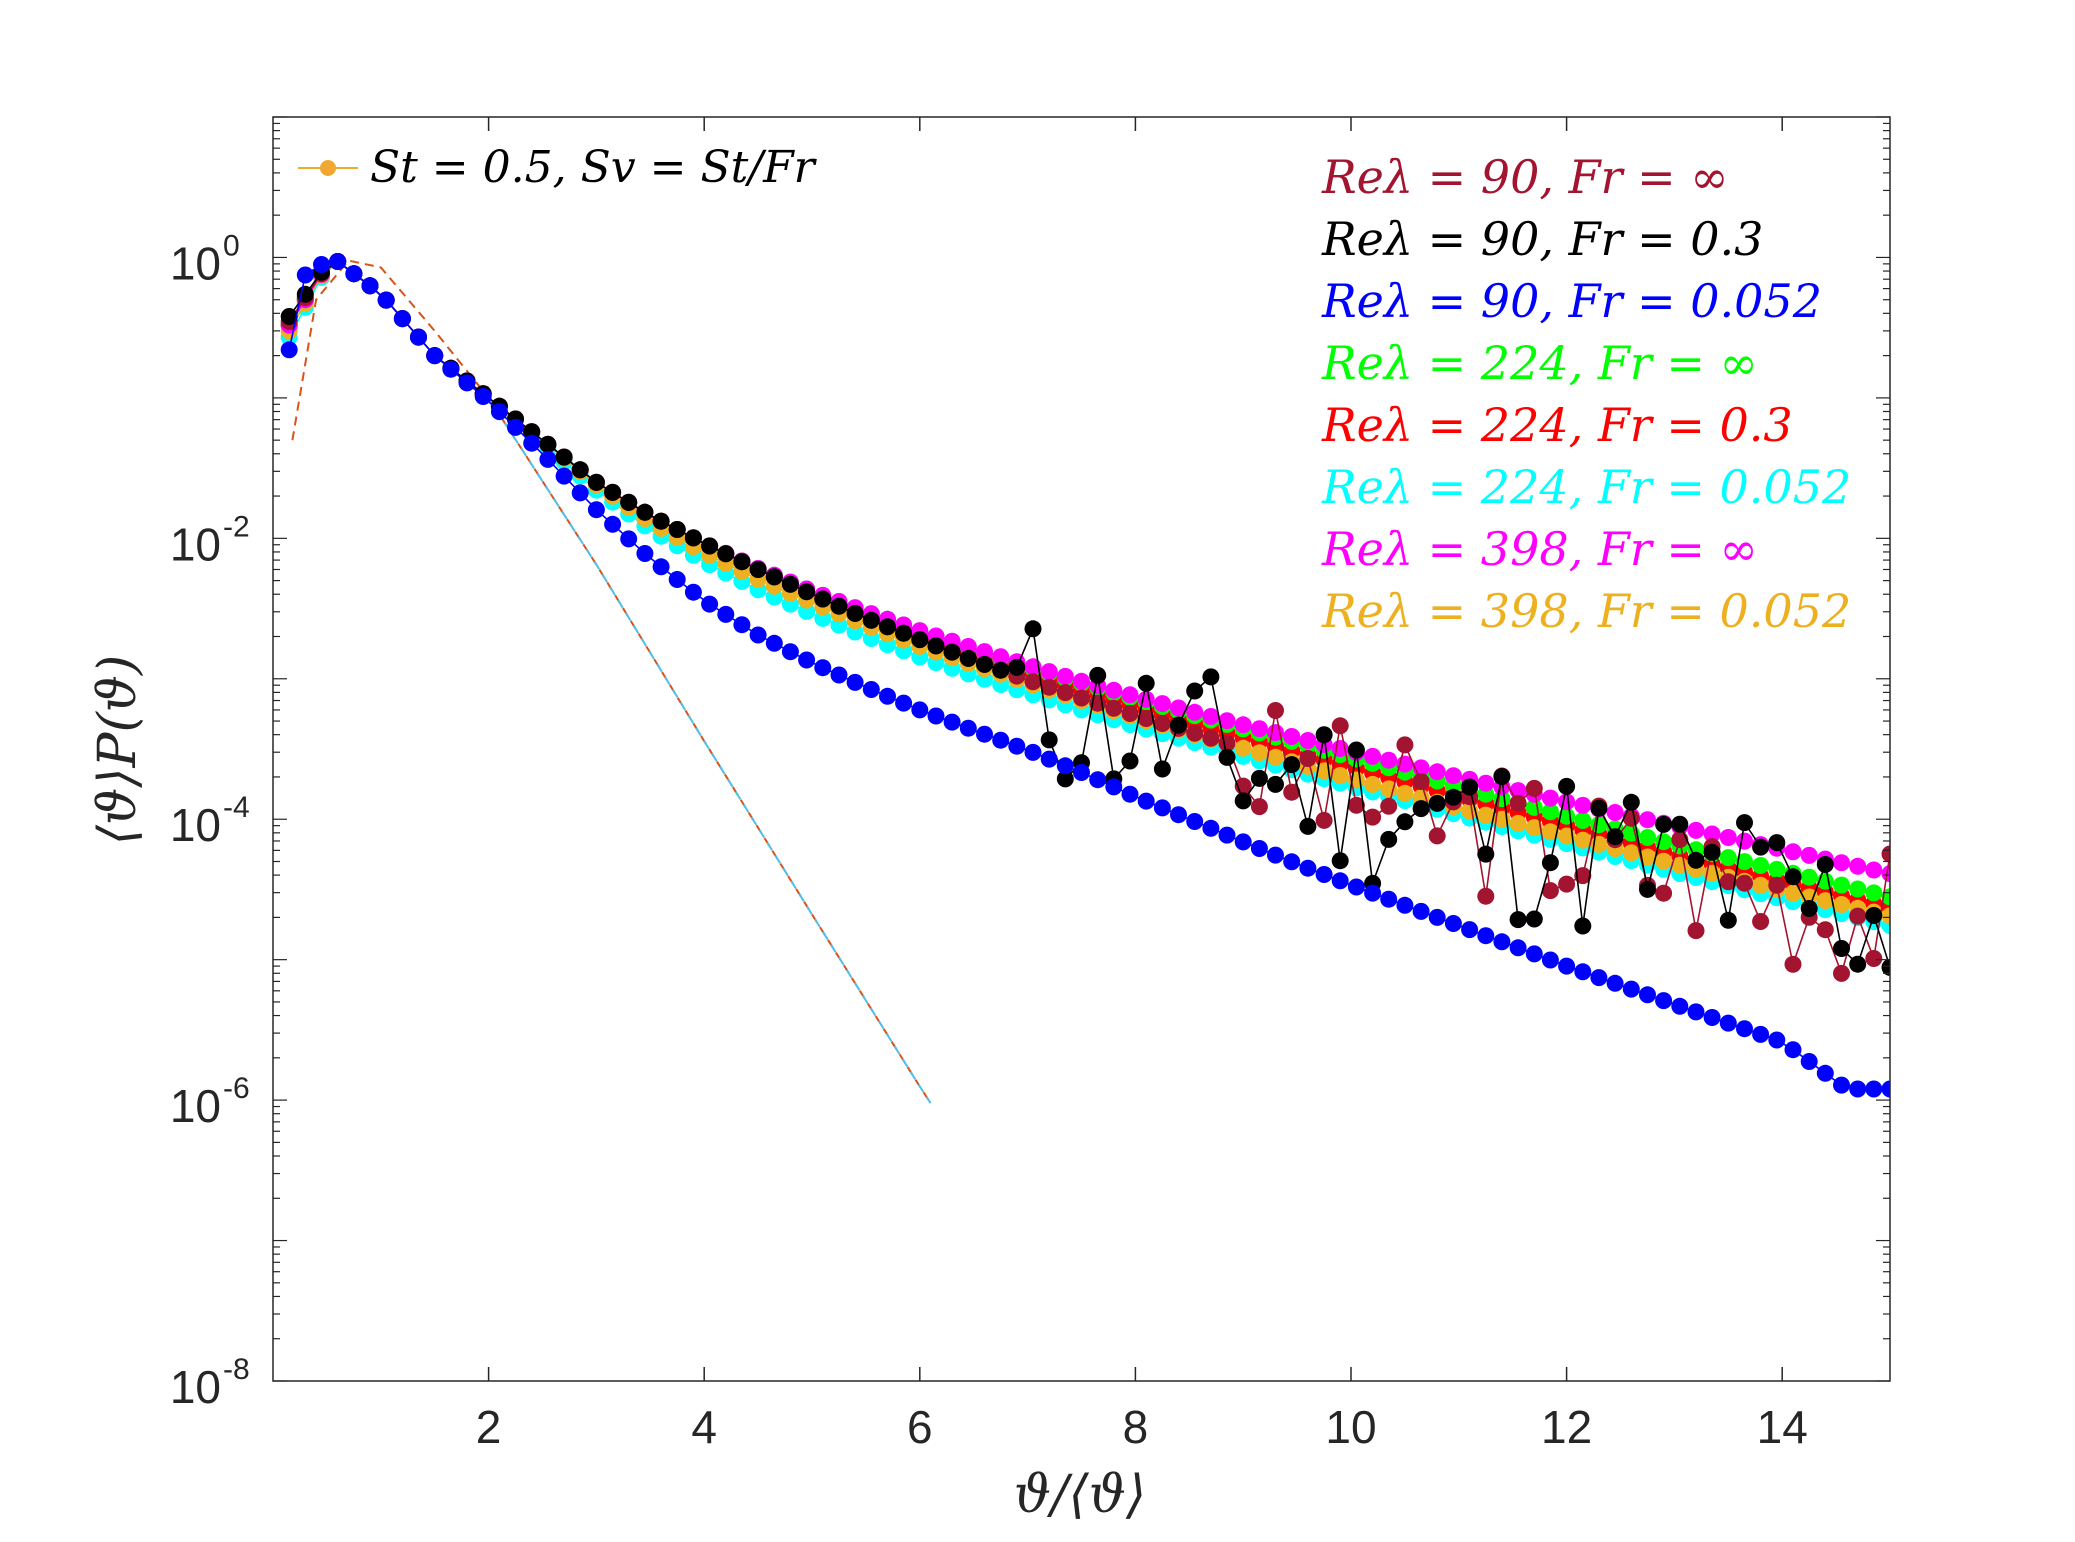 This screenshot has height=1542, width=2075. I want to click on x-tick-label: 12, so click(1566, 1427).